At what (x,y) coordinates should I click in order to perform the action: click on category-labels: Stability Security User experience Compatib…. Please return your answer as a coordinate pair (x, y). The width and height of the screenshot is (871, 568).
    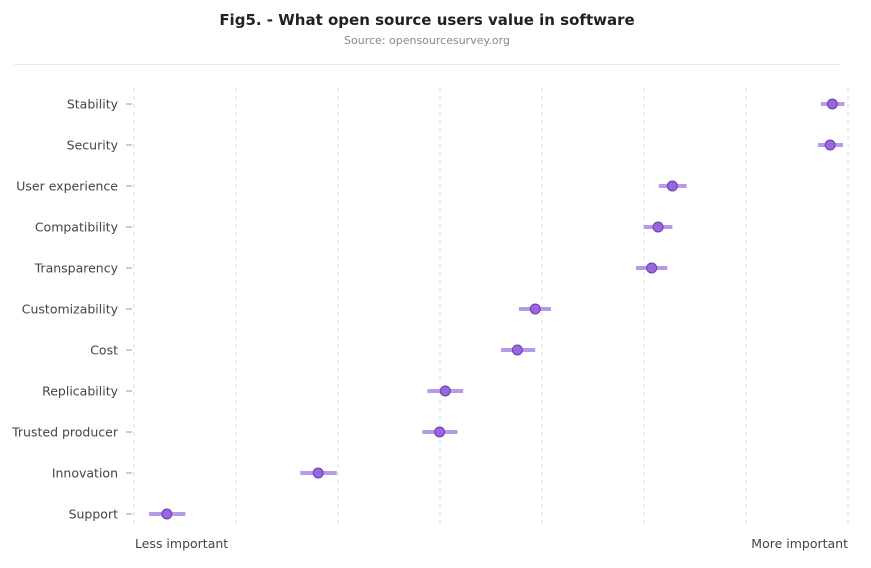
    Looking at the image, I should click on (71, 309).